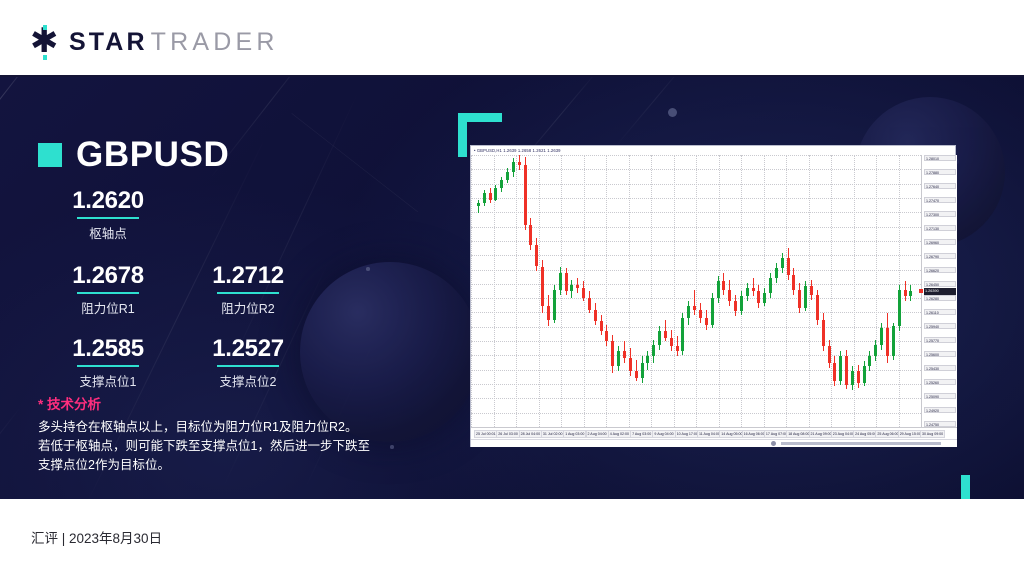  Describe the element at coordinates (940, 298) in the screenshot. I see `price-axis-tick: 1.26280` at that location.